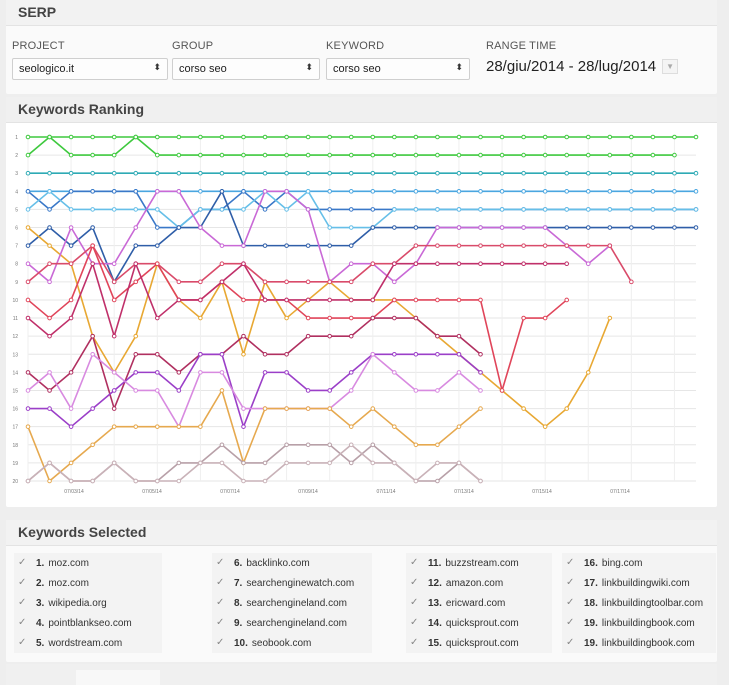 The height and width of the screenshot is (685, 729). I want to click on keyword-item: ✓ 18. linkbuildingtoolbar.com, so click(639, 603).